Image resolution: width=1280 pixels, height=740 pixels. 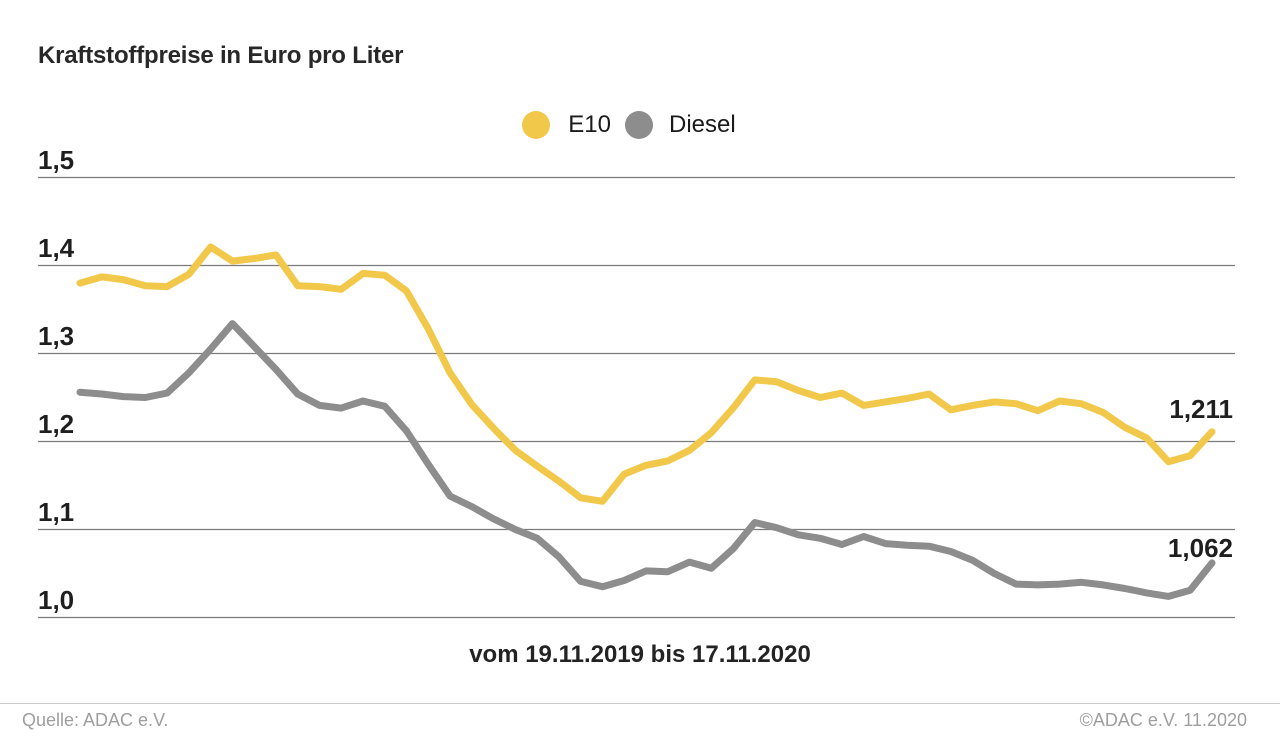 What do you see at coordinates (702, 124) in the screenshot?
I see `diesel-legend-label: Diesel` at bounding box center [702, 124].